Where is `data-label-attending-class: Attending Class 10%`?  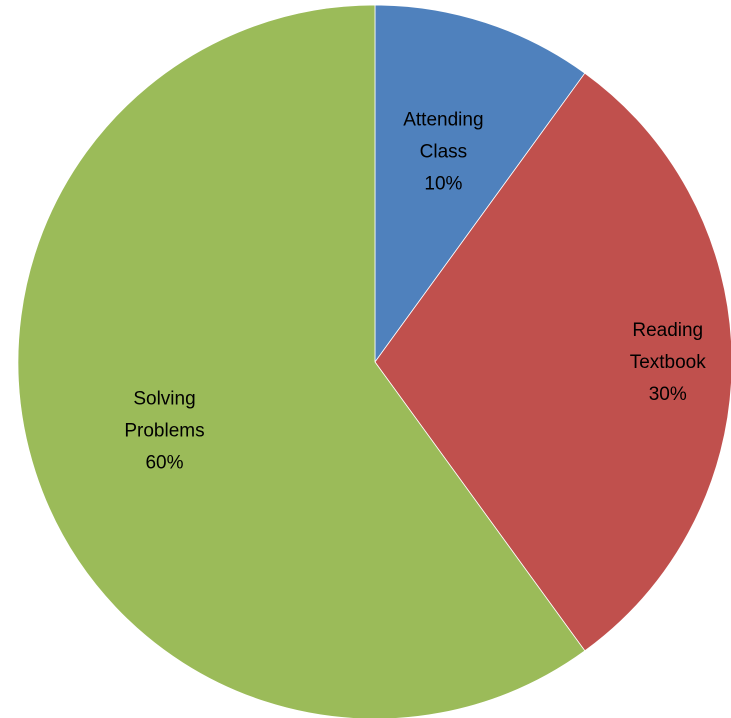 data-label-attending-class: Attending Class 10% is located at coordinates (443, 151).